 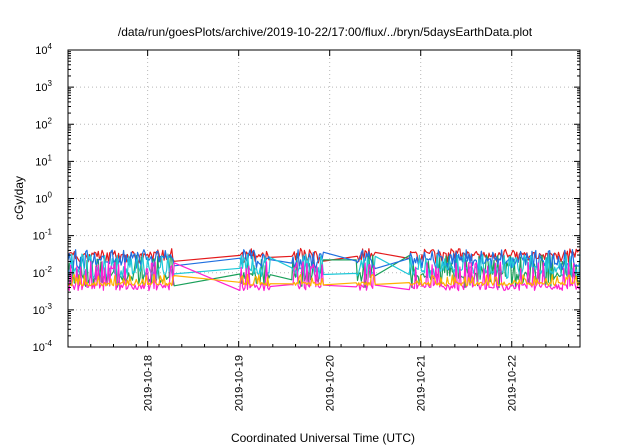 I want to click on series-group, so click(x=324, y=269).